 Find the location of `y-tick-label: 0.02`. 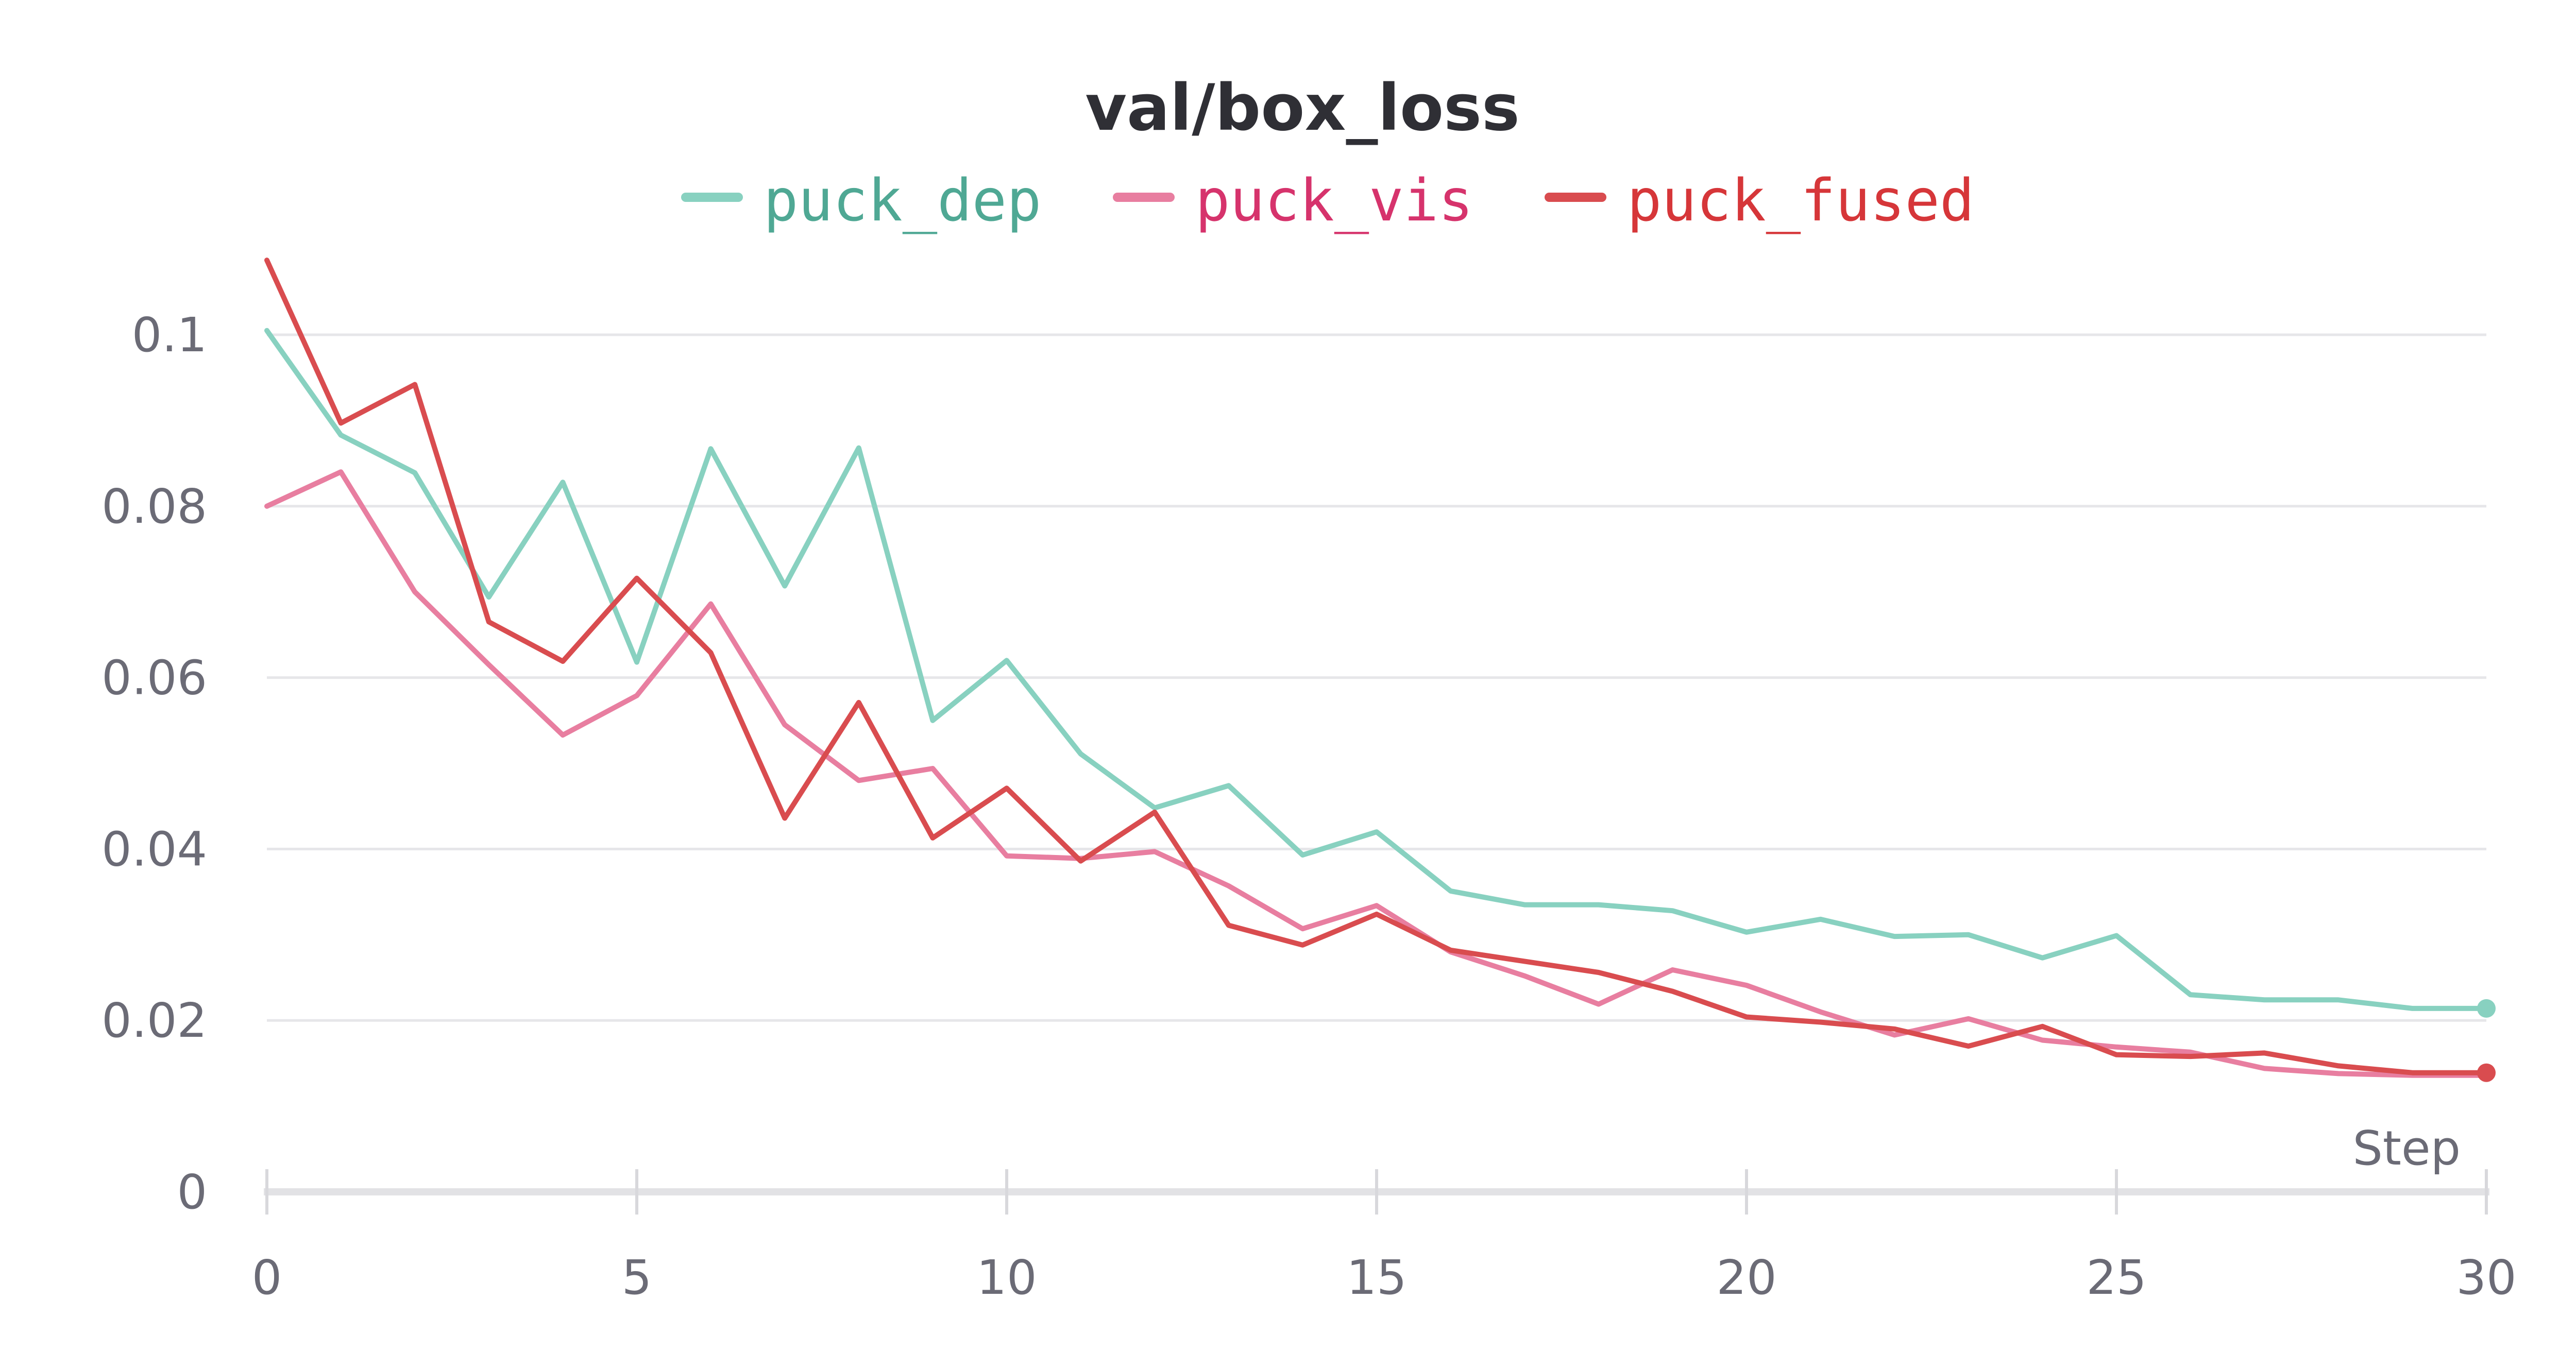

y-tick-label: 0.02 is located at coordinates (154, 1020).